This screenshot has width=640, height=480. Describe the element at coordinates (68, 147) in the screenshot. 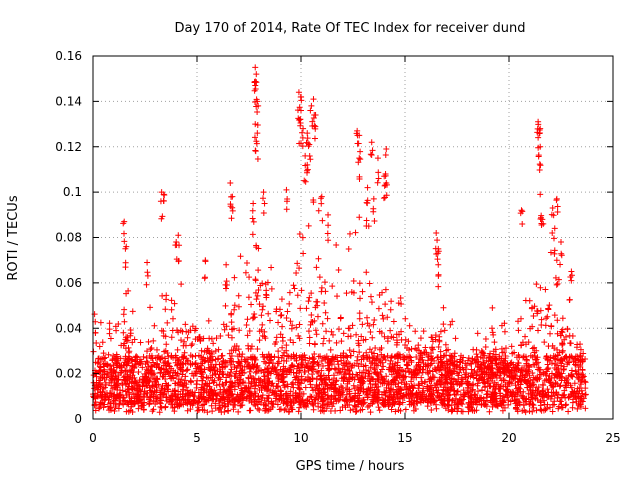

I see `y-tick-label: 0.12` at that location.